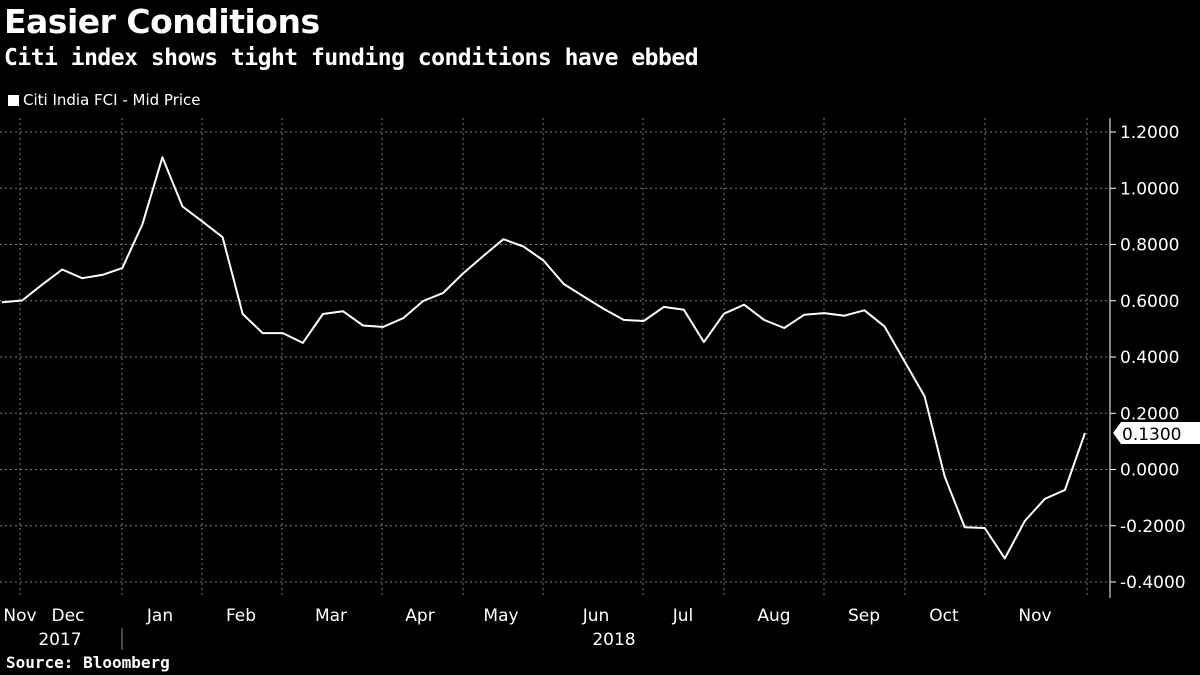 Image resolution: width=1200 pixels, height=675 pixels. Describe the element at coordinates (596, 616) in the screenshot. I see `x-tick-label: Jun` at that location.